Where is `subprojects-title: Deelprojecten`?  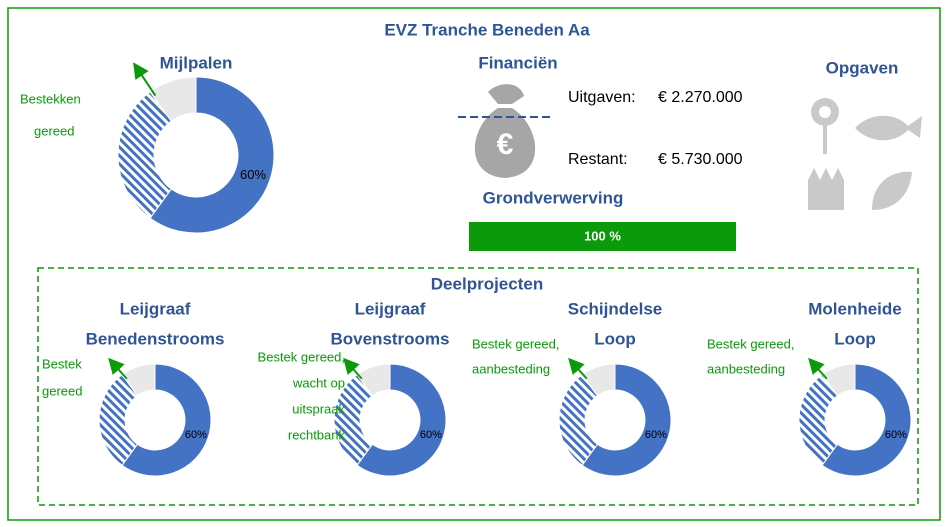 subprojects-title: Deelprojecten is located at coordinates (487, 283).